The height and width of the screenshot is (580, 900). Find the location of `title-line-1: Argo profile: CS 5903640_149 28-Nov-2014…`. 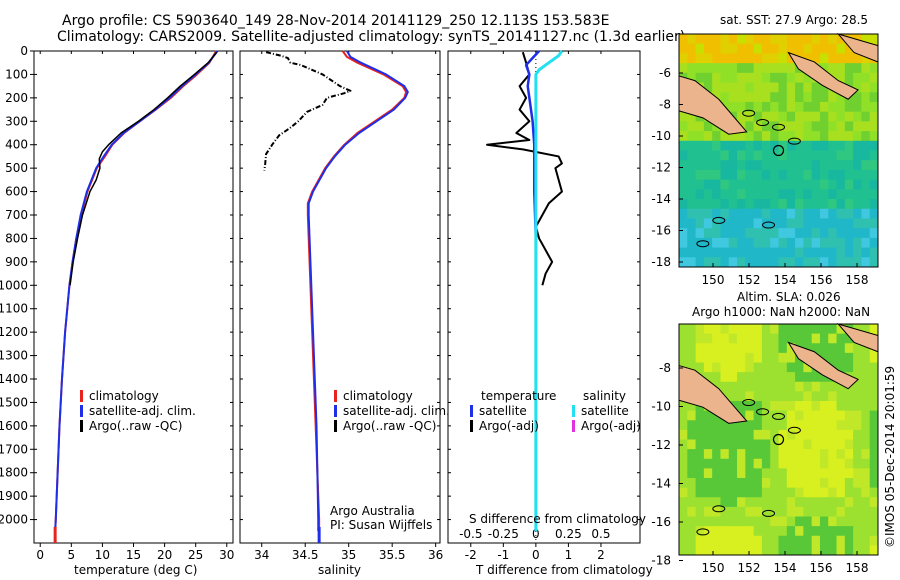

title-line-1: Argo profile: CS 5903640_149 28-Nov-2014… is located at coordinates (336, 21).